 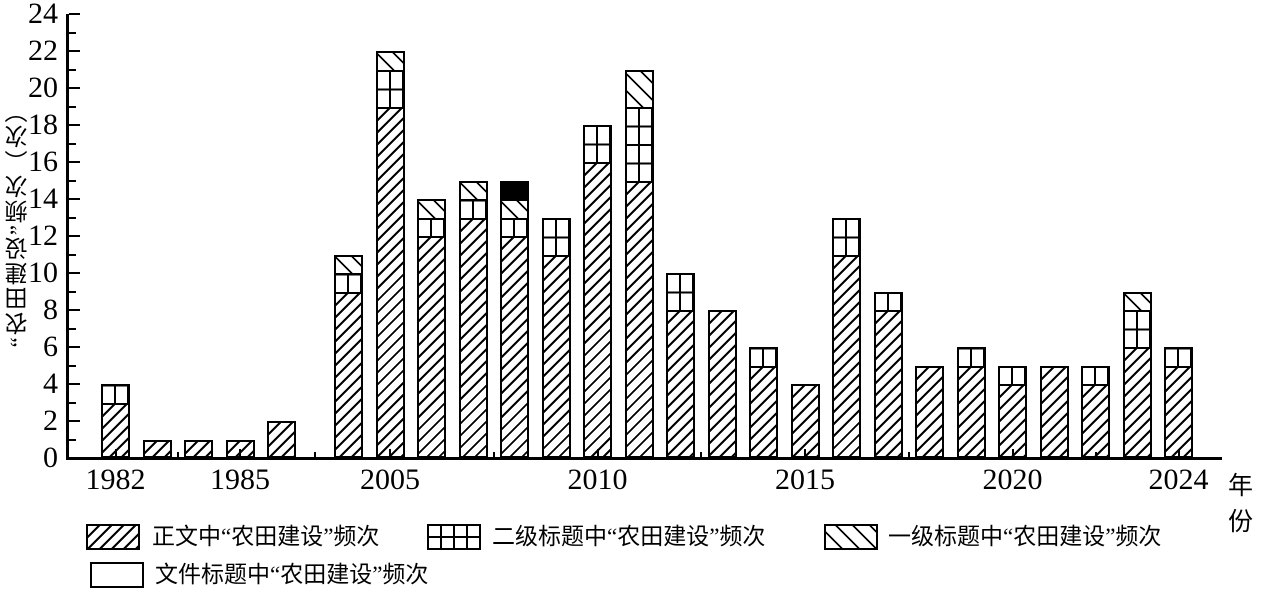 I want to click on legend-swatch-level1-heading-hatch-icon, so click(x=851, y=537).